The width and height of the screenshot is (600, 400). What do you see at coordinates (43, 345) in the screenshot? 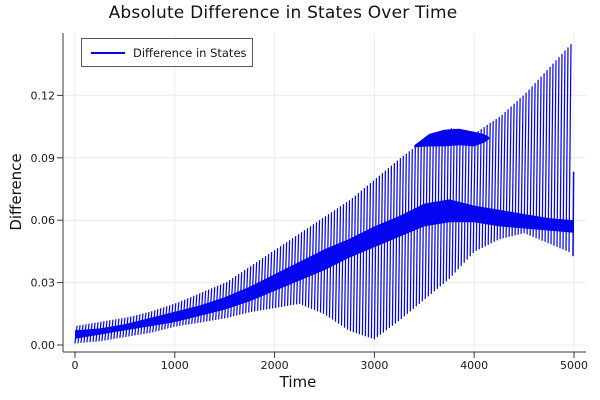
I see `y-tick-label: 0.00` at bounding box center [43, 345].